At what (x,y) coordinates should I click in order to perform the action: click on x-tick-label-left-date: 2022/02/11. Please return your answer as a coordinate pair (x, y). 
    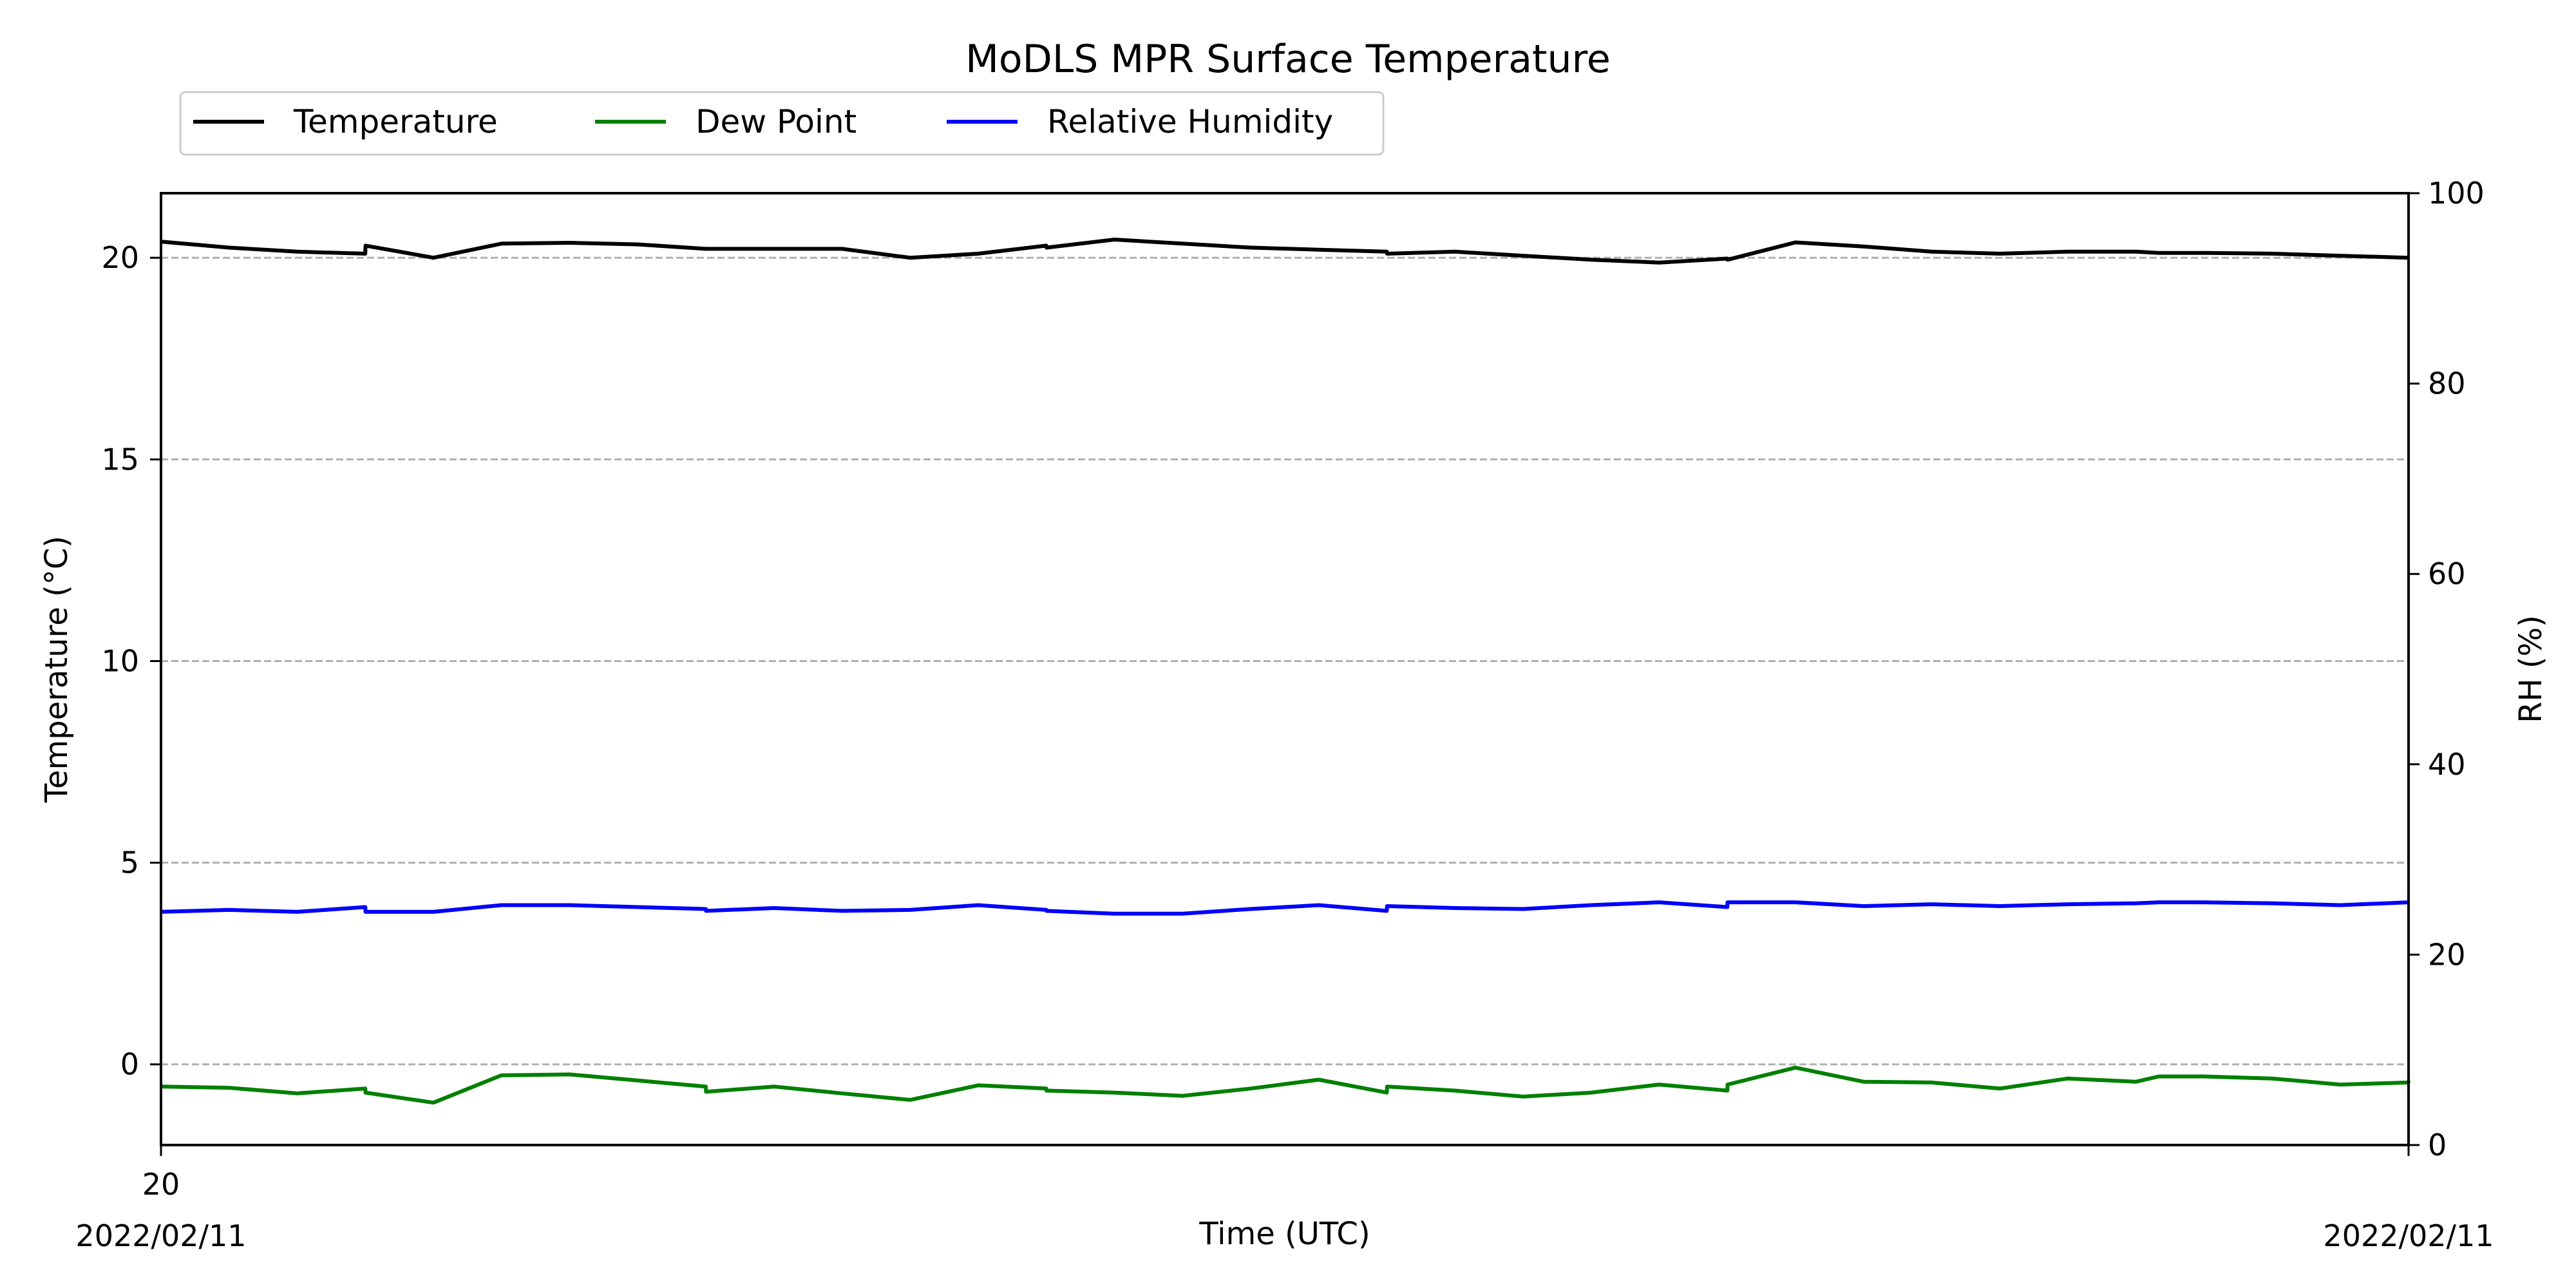
    Looking at the image, I should click on (160, 1235).